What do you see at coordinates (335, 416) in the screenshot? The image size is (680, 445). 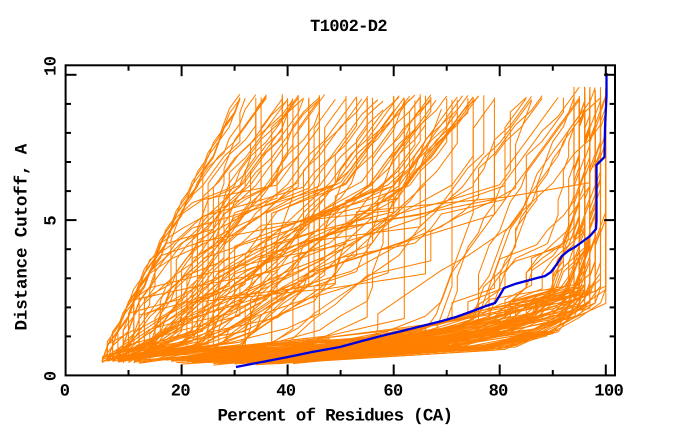 I see `svg-text: Percent of Residues (CA)` at bounding box center [335, 416].